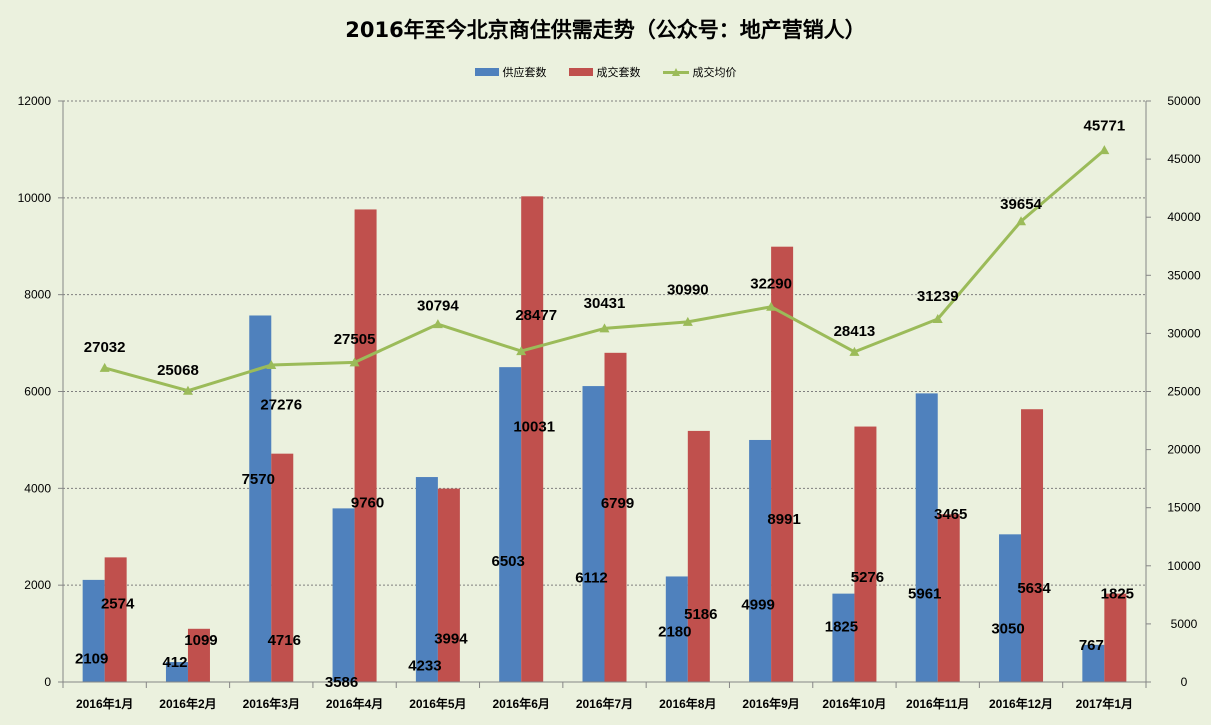 The image size is (1211, 725). Describe the element at coordinates (1117, 594) in the screenshot. I see `data-label-deals: 1825` at that location.